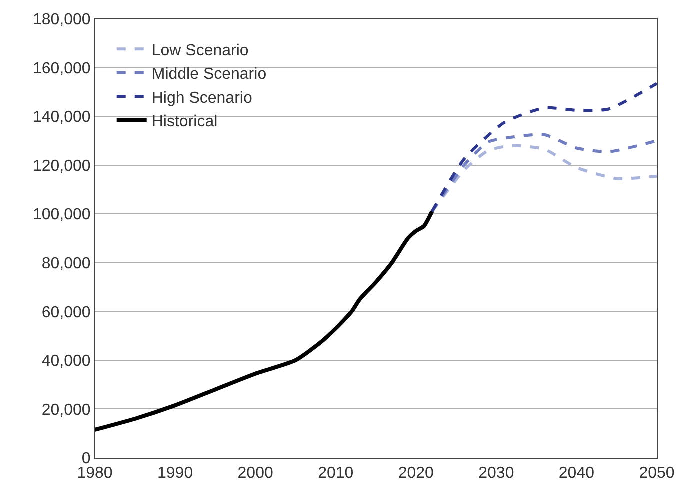  Describe the element at coordinates (61, 69) in the screenshot. I see `y-tick-label: 160,000` at that location.